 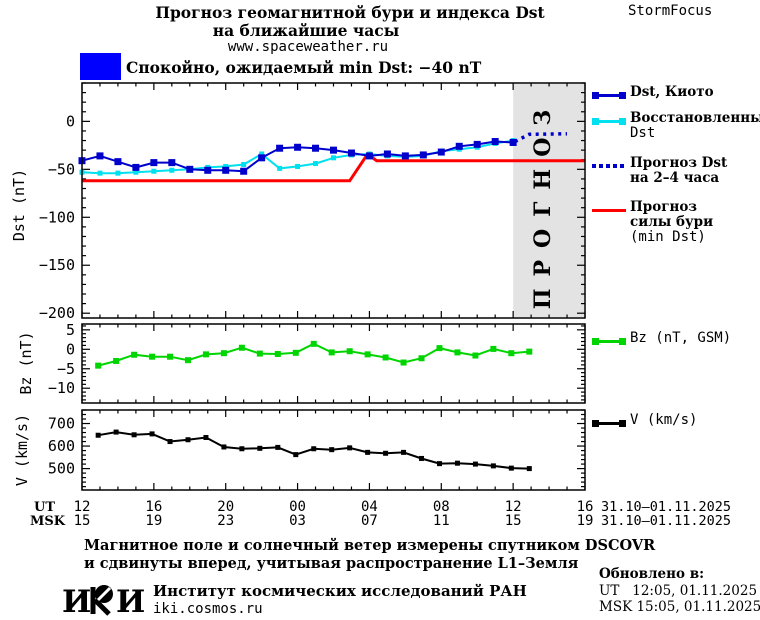 I want to click on ut-tick-label: 04, so click(x=369, y=507).